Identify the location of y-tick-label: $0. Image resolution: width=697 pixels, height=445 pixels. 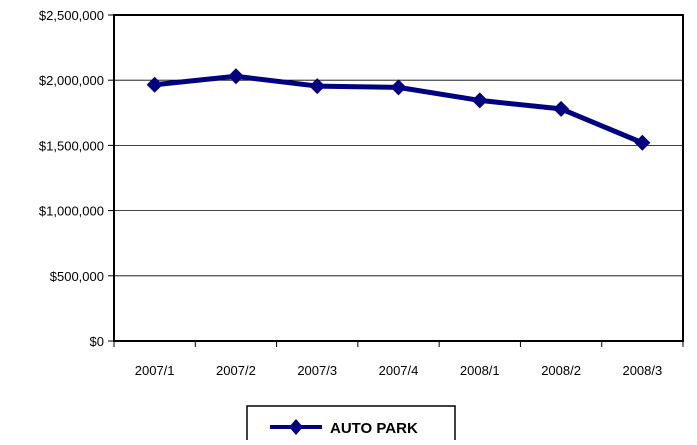
(97, 341).